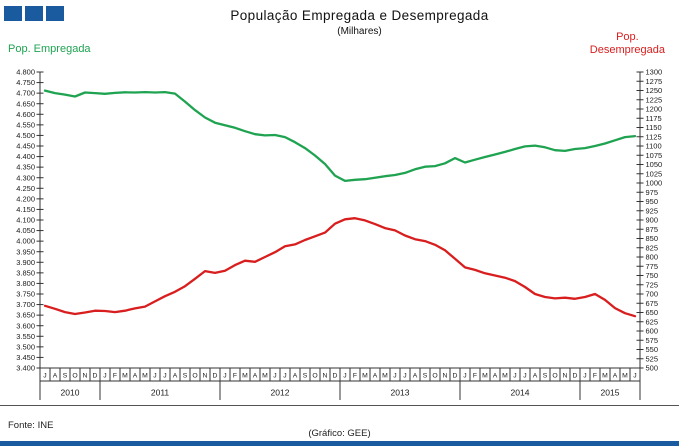 Image resolution: width=679 pixels, height=446 pixels. Describe the element at coordinates (652, 210) in the screenshot. I see `right-axis-tick-label: 925` at that location.